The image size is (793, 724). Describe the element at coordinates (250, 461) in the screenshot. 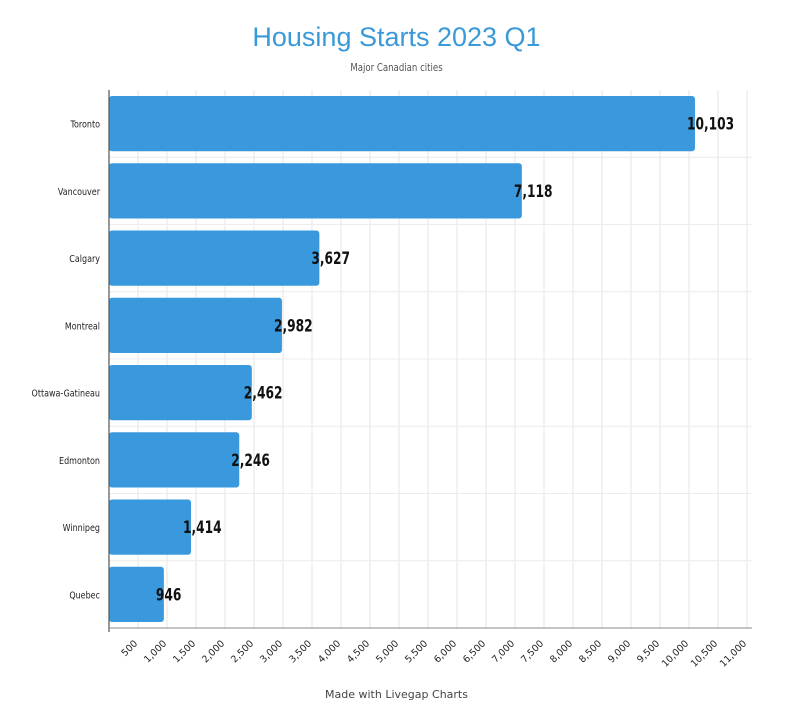

I see `data-label: 2,246` at that location.